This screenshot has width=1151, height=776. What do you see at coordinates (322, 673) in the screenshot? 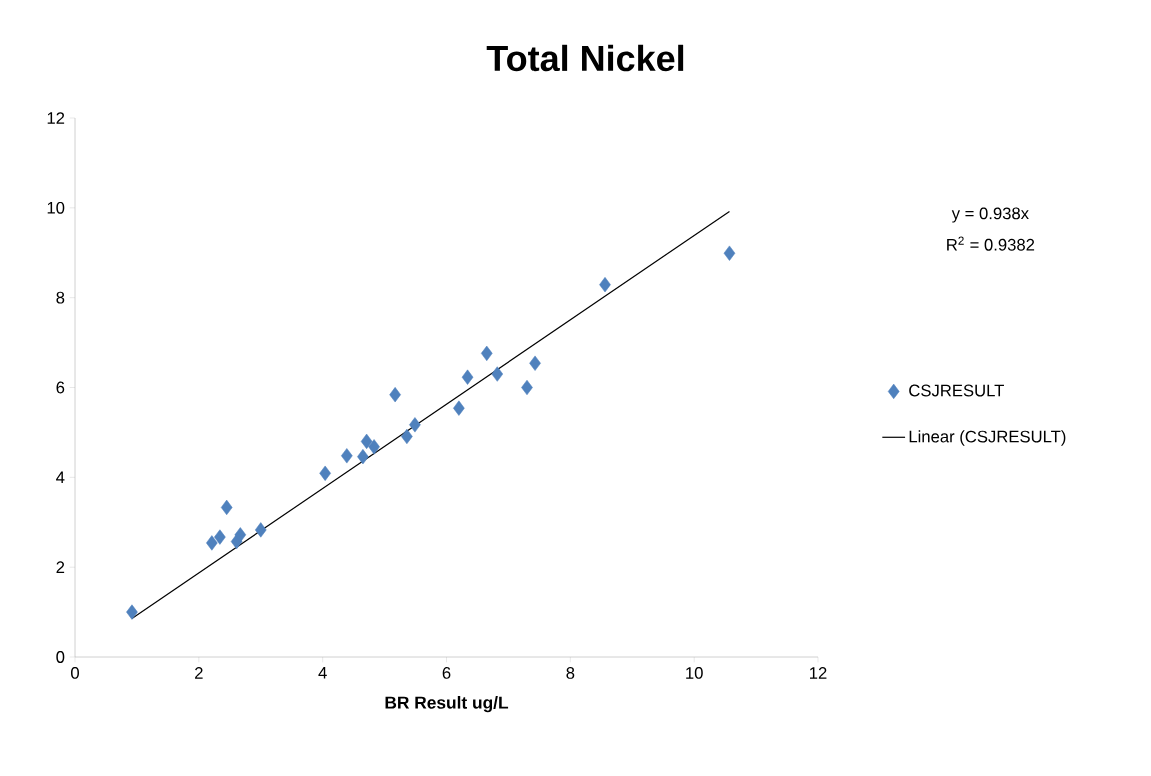
I see `x-tick-label: 4` at bounding box center [322, 673].